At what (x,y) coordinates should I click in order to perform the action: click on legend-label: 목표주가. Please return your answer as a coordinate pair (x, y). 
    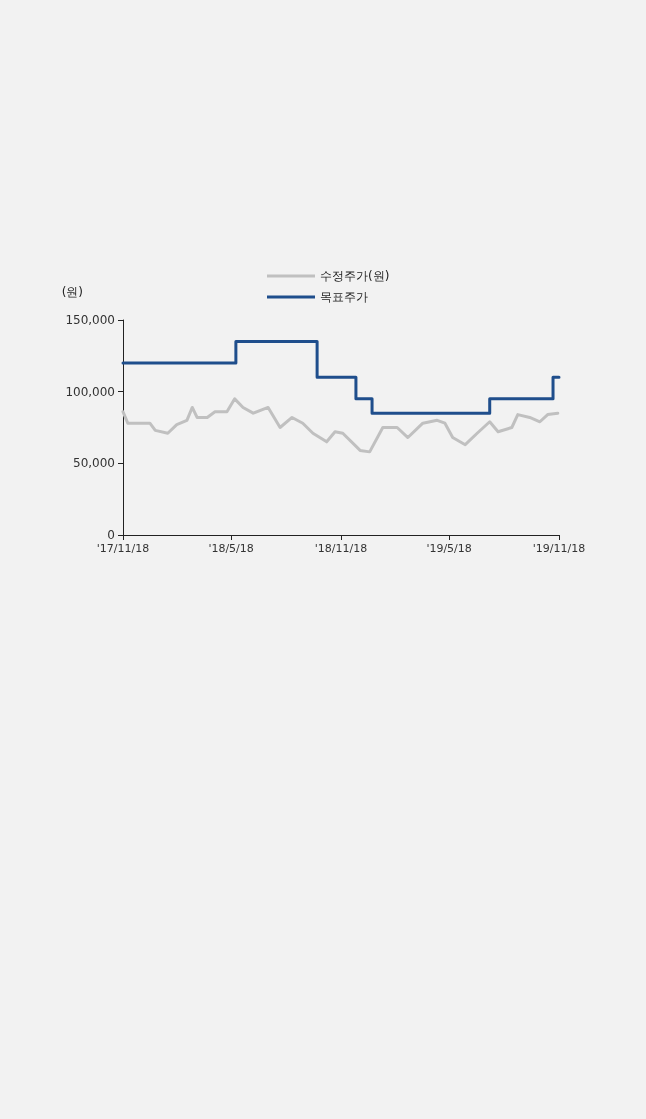
    Looking at the image, I should click on (344, 297).